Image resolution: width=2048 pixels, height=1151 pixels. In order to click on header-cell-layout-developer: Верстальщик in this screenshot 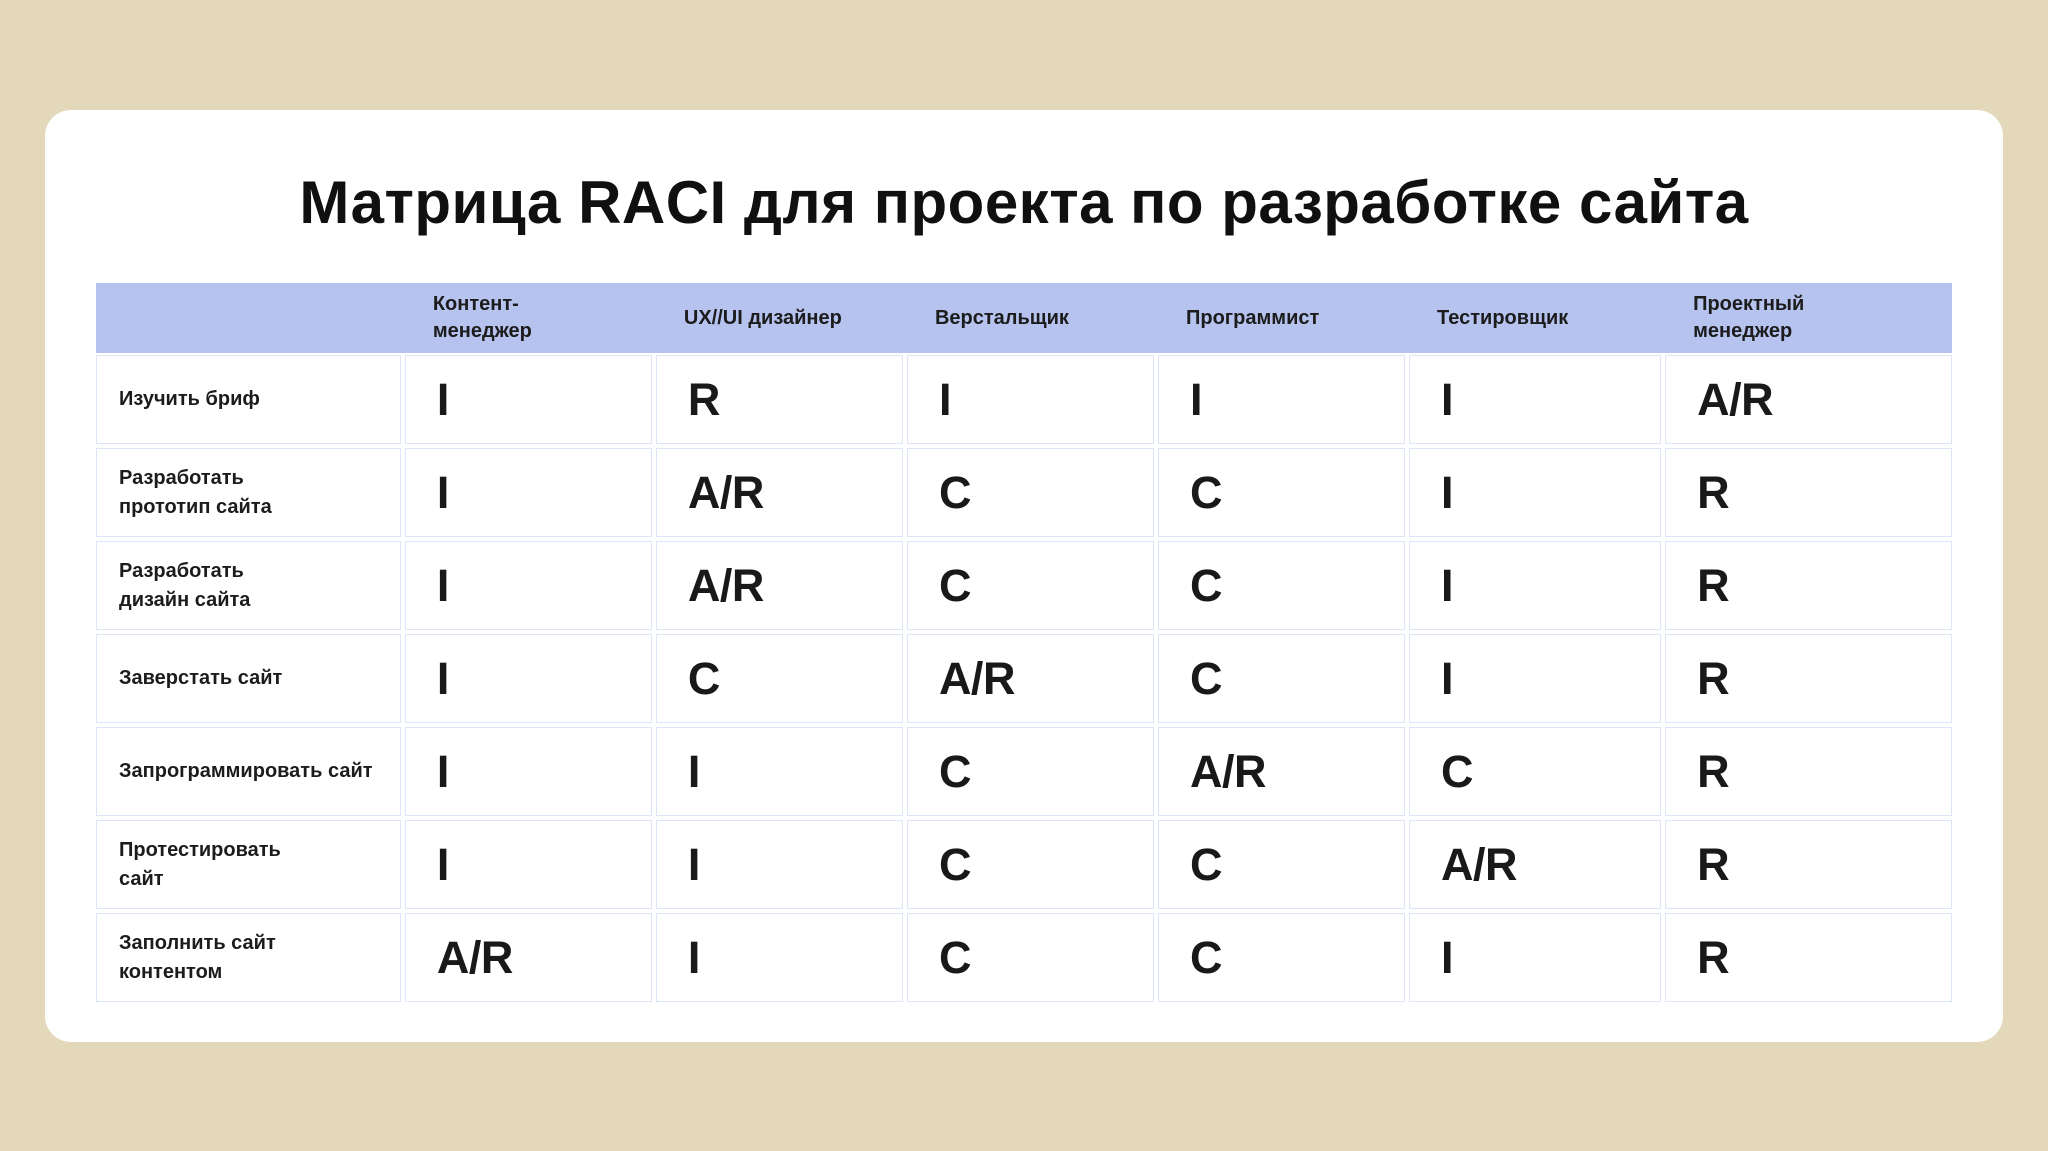, I will do `click(1001, 317)`.